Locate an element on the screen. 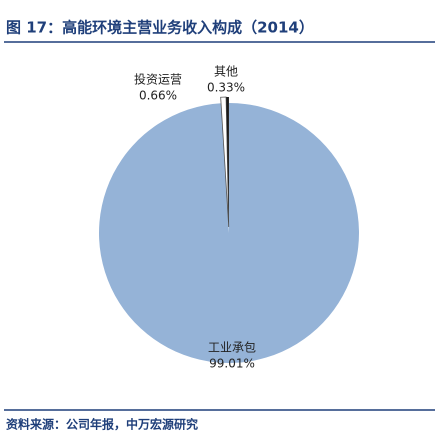 Image resolution: width=439 pixels, height=439 pixels. source: 资料来源：公司年报，中万宏源研究 is located at coordinates (102, 424).